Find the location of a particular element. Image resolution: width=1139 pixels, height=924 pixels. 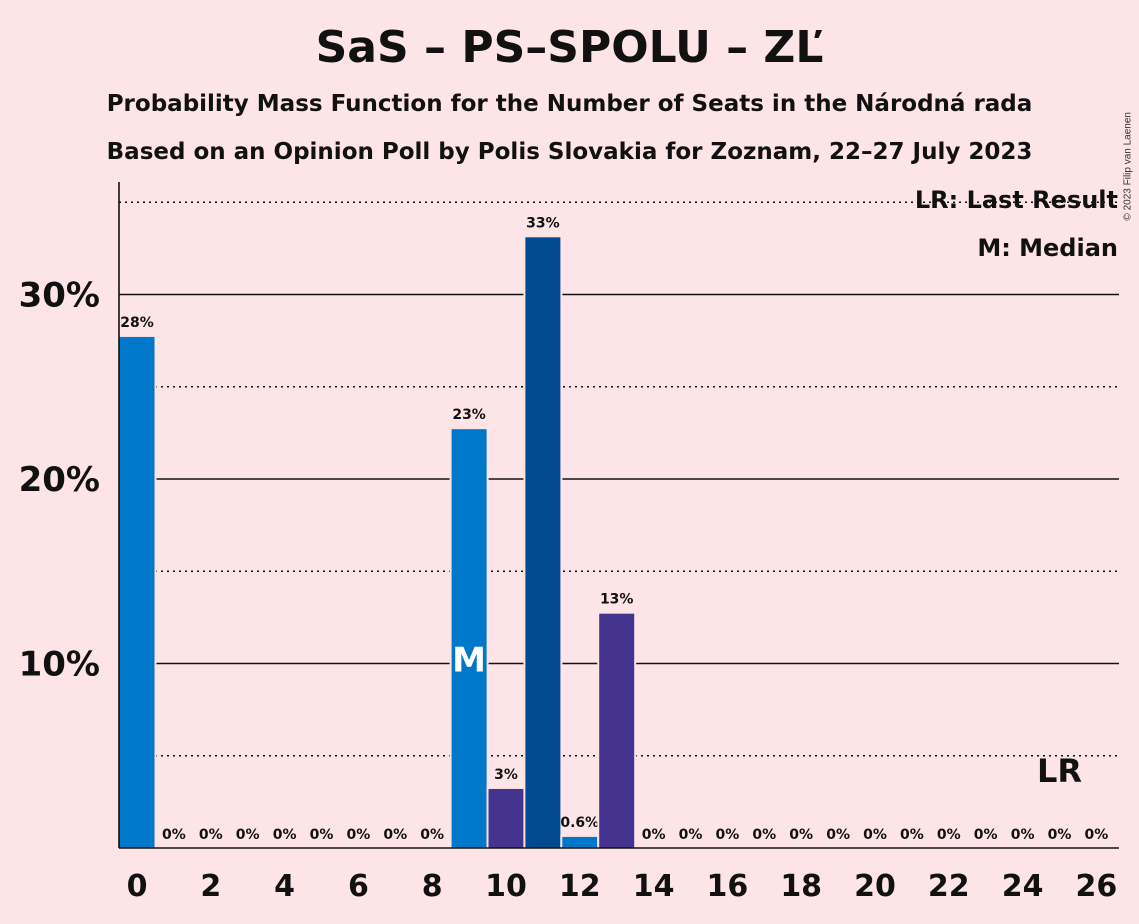

median-marker: M is located at coordinates (469, 661).